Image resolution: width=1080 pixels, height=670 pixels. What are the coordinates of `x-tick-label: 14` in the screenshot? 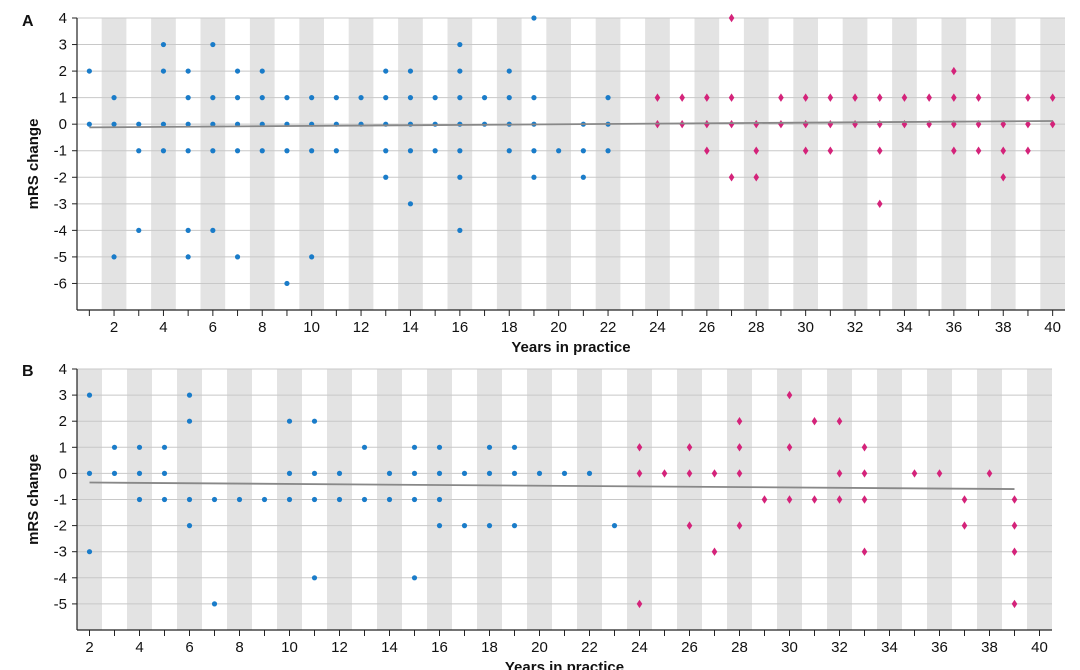 It's located at (410, 327).